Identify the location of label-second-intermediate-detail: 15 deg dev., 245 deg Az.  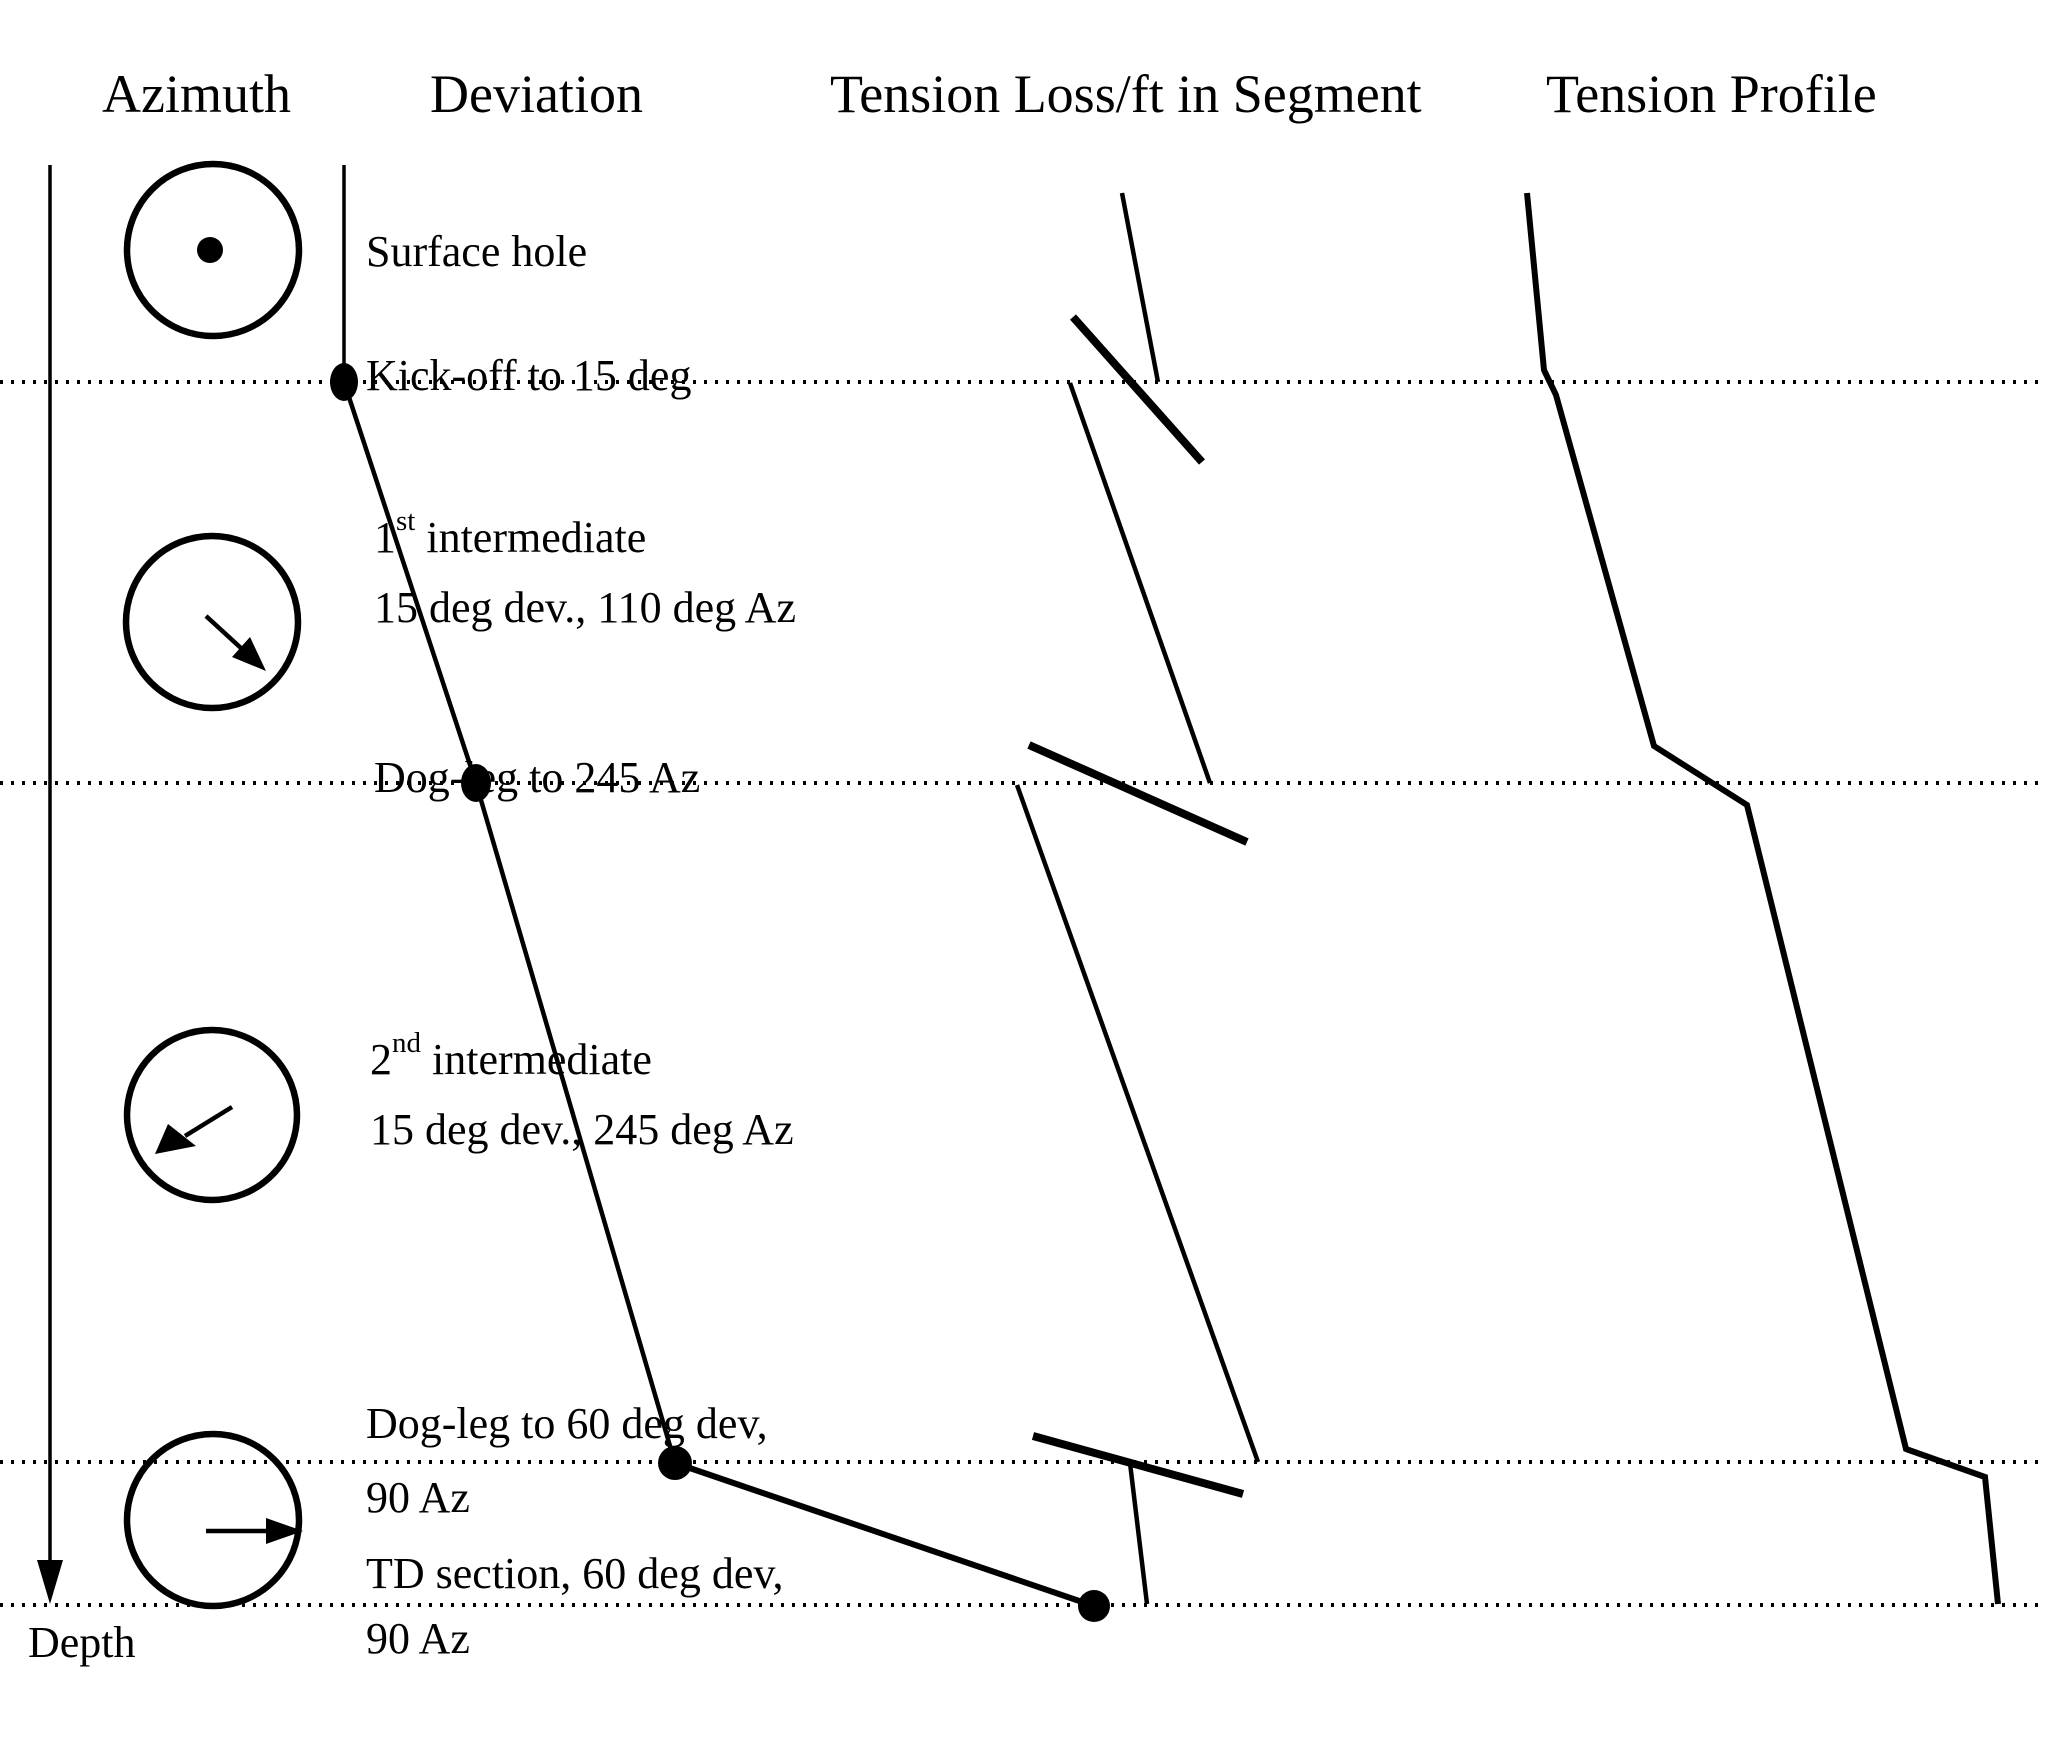
(582, 1129).